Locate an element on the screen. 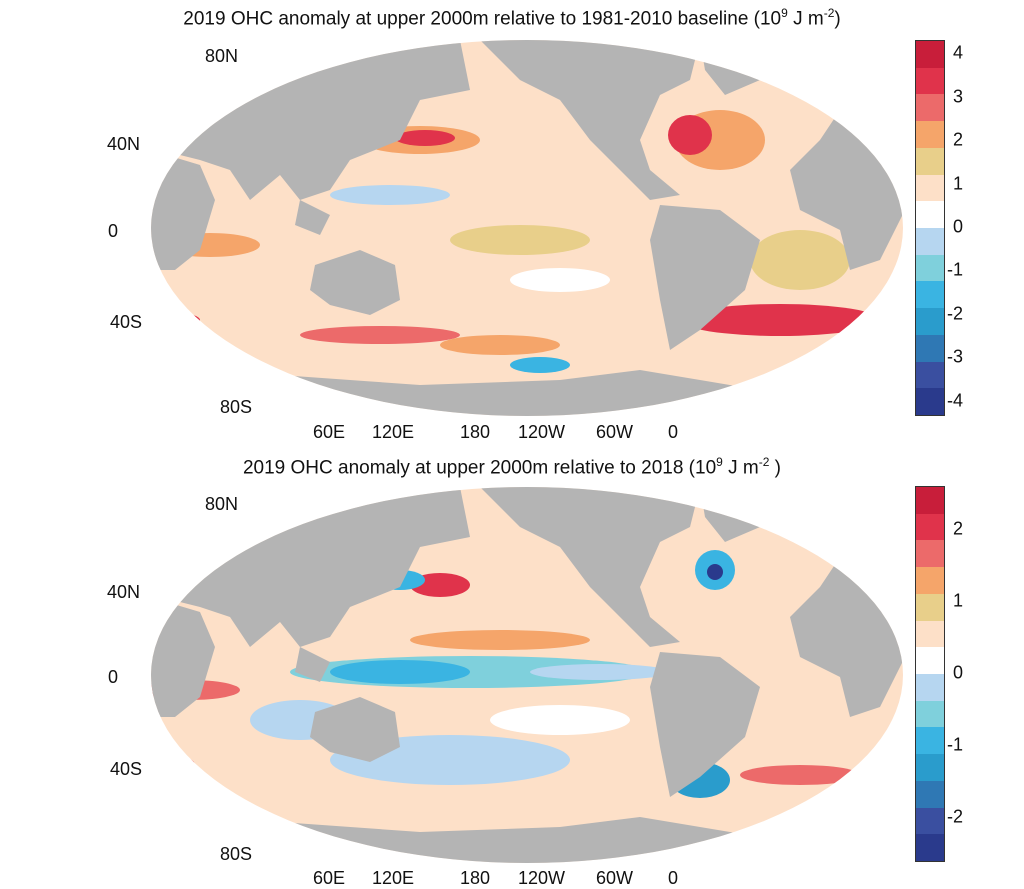 This screenshot has height=889, width=1024. colorbar-bottom is located at coordinates (930, 674).